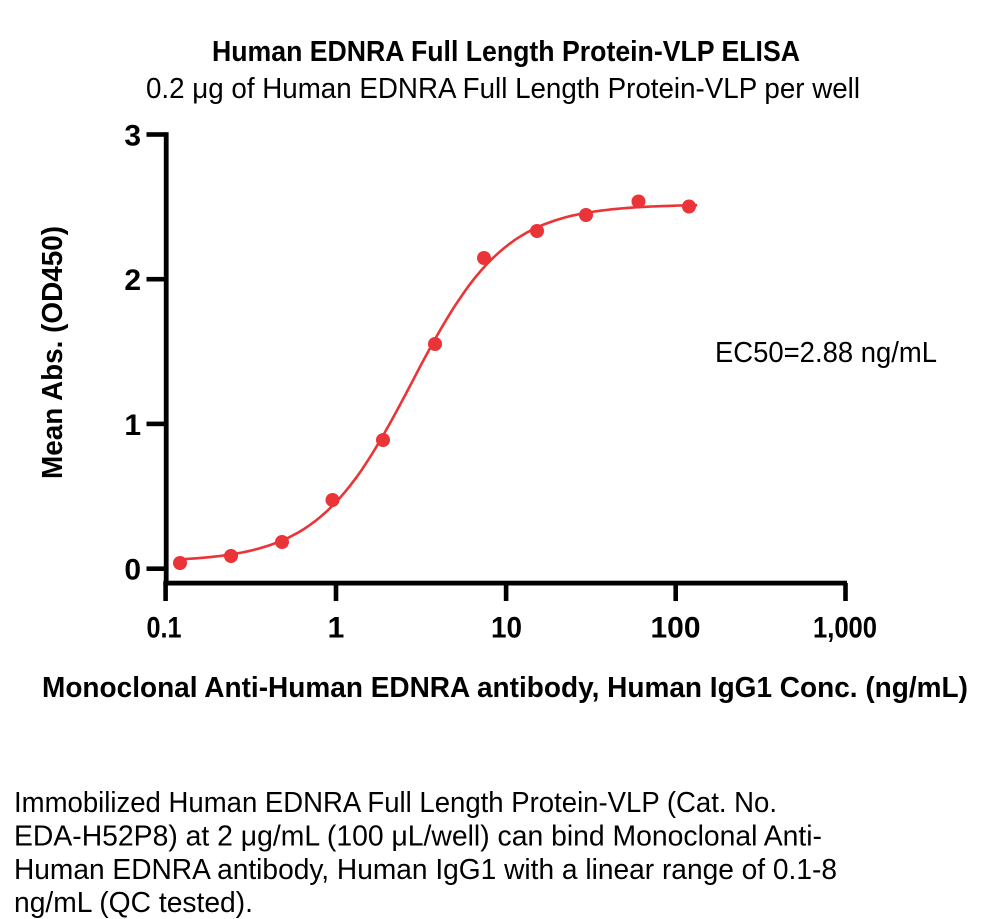  Describe the element at coordinates (53, 352) in the screenshot. I see `svg-text: Mean Abs. (OD450)` at that location.